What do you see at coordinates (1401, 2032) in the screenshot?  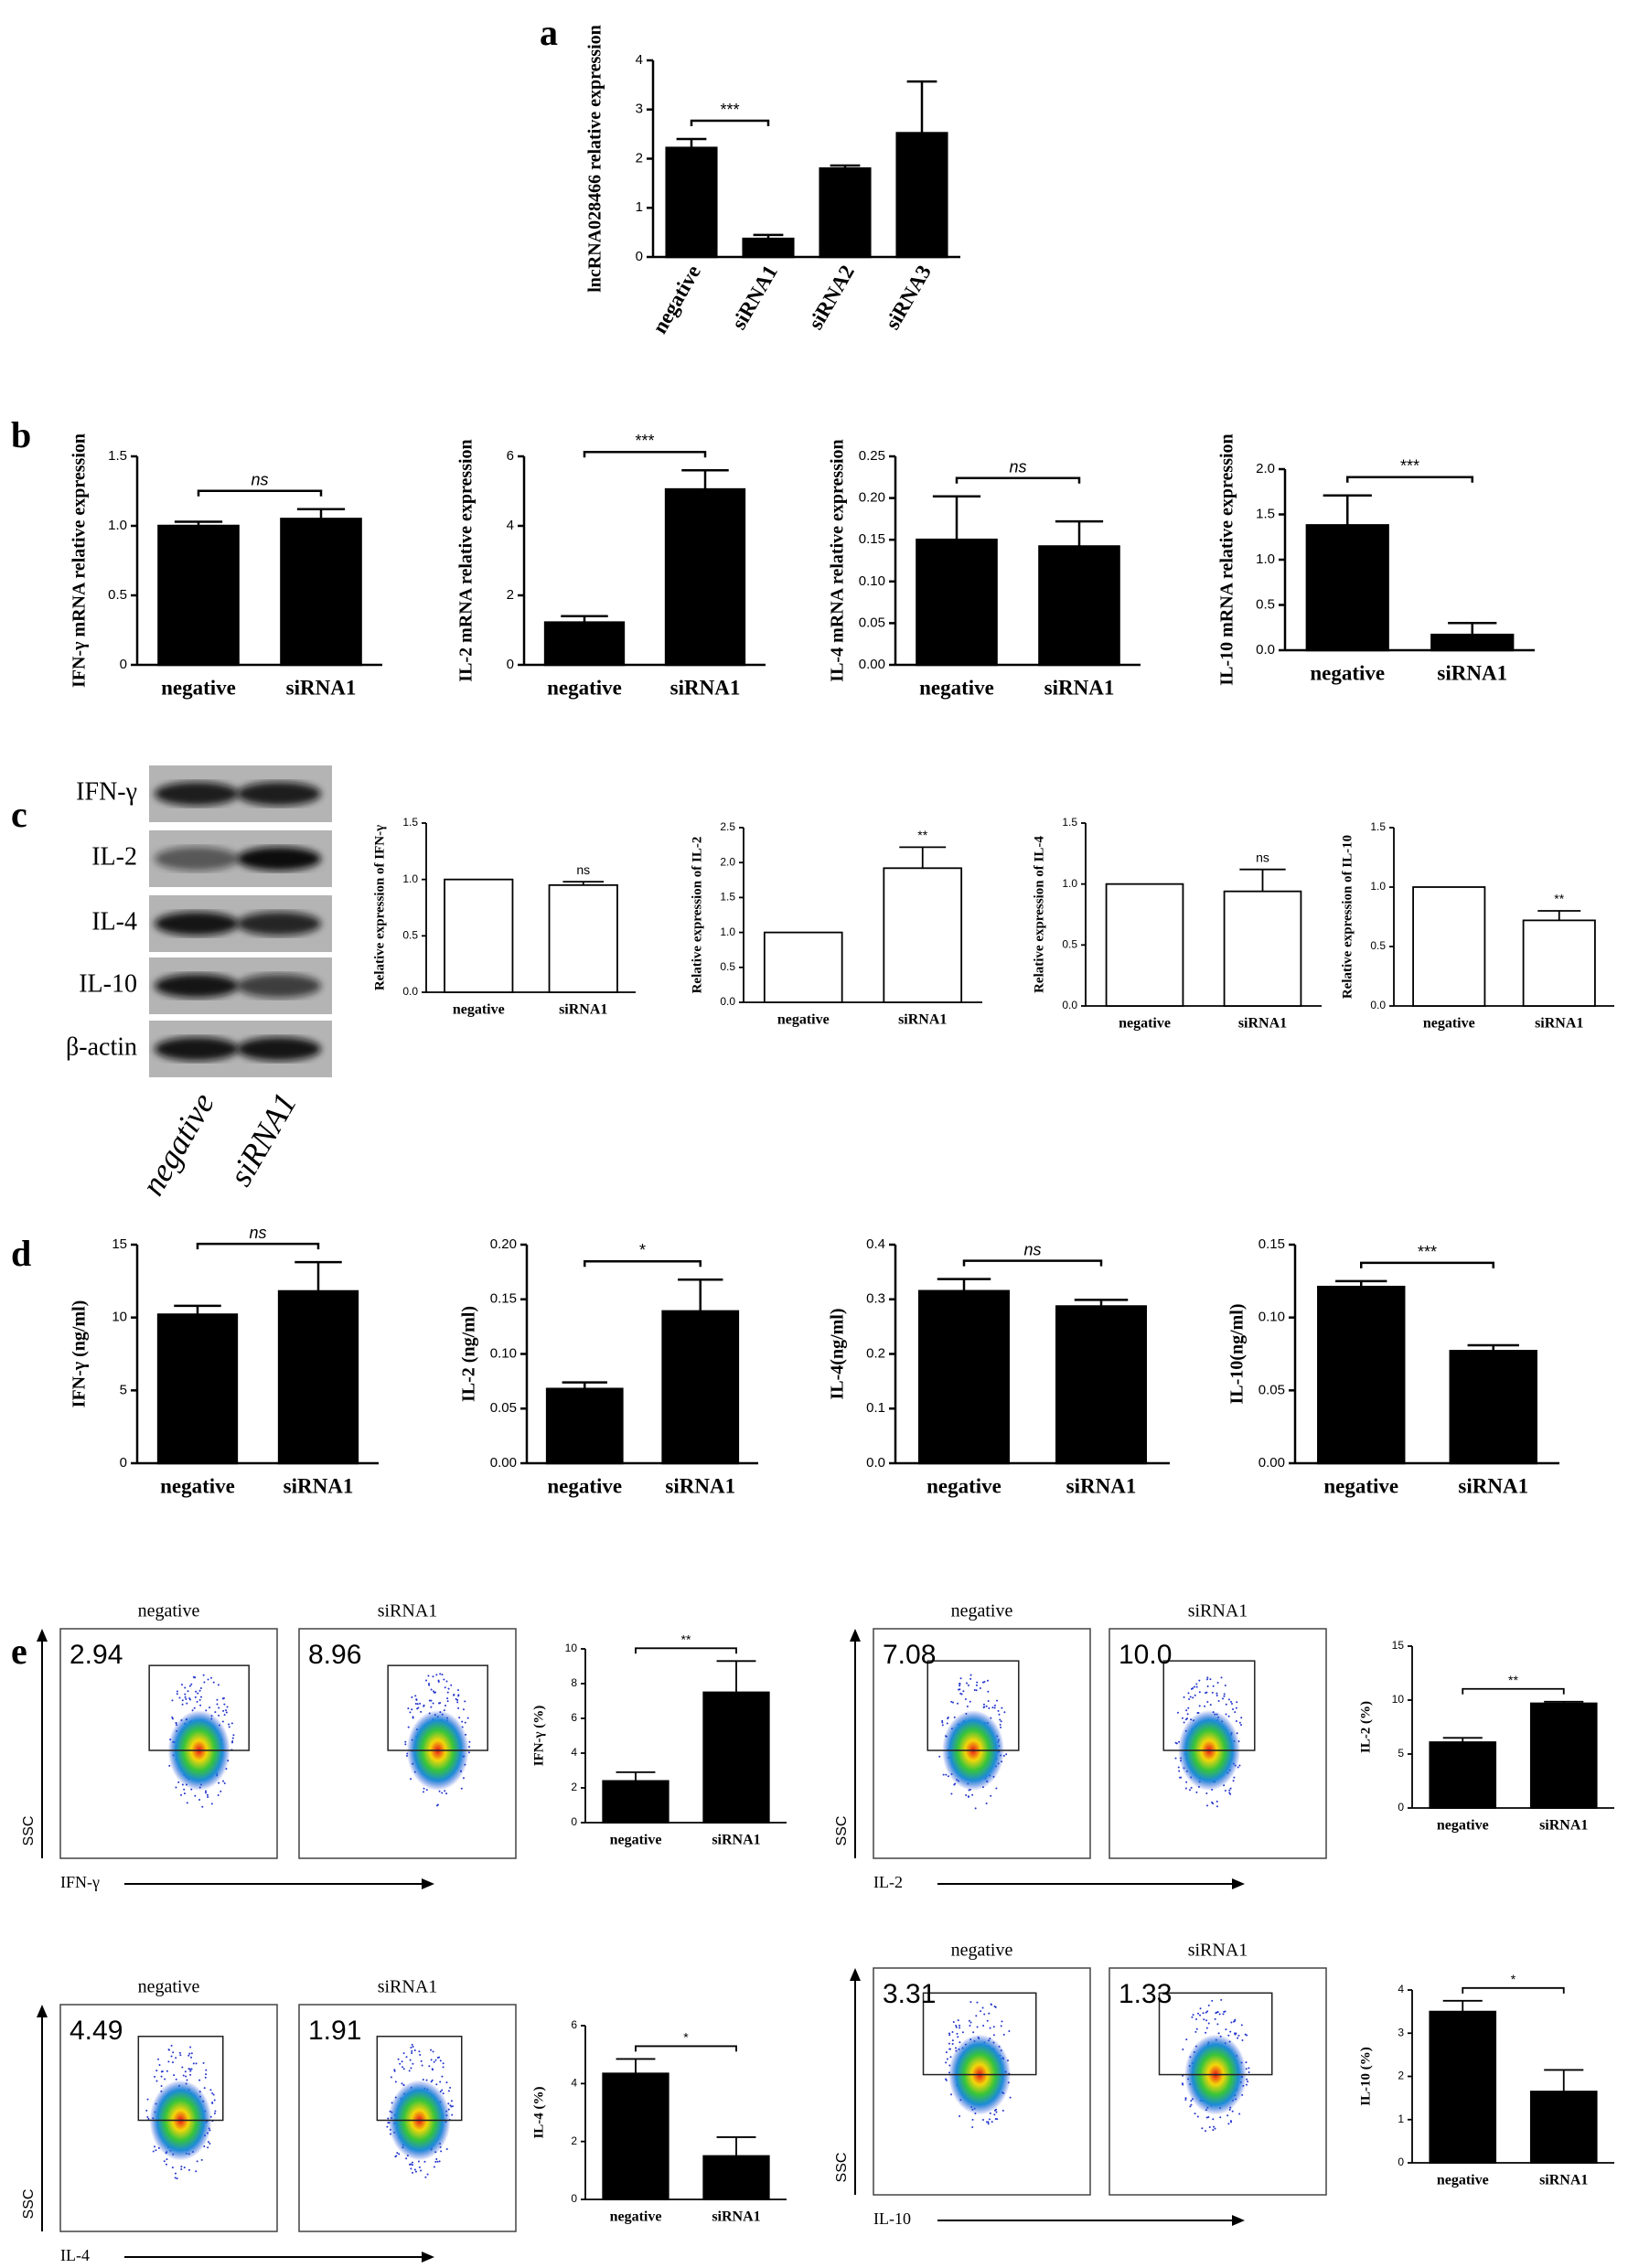 I see `y-tick-label: 3` at bounding box center [1401, 2032].